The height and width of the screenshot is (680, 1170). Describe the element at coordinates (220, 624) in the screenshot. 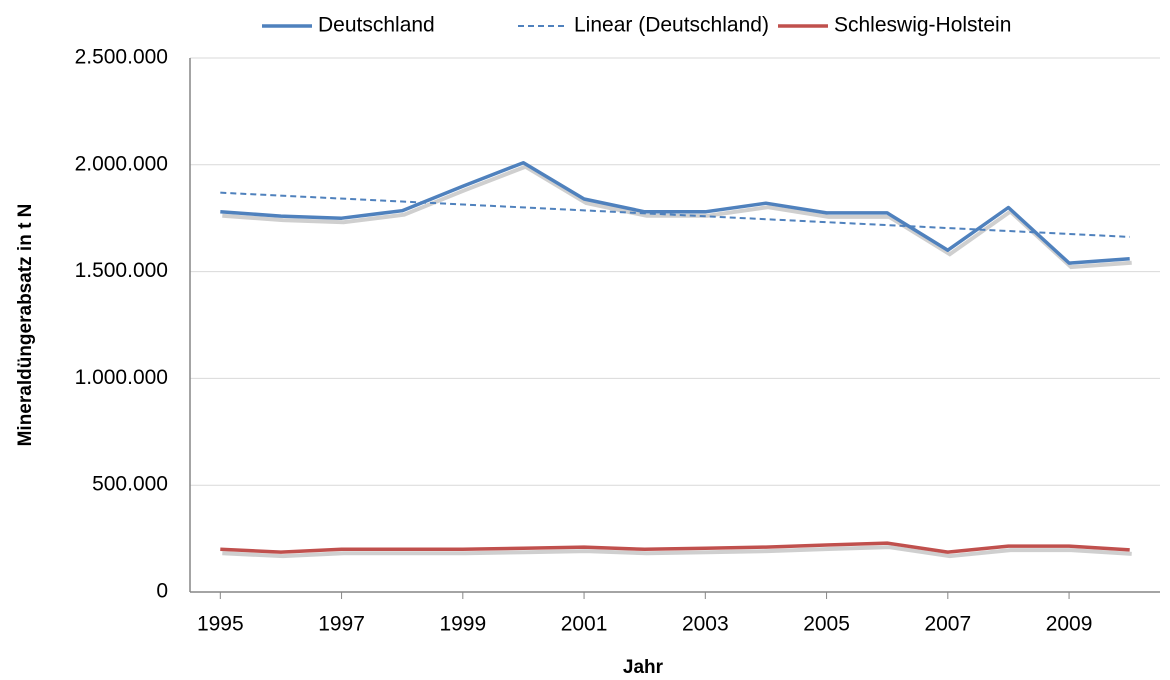

I see `x-tick-label: 1995` at that location.